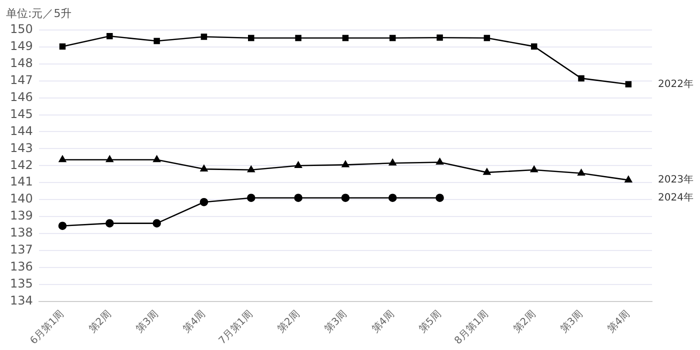  Describe the element at coordinates (21, 181) in the screenshot. I see `y-tick-label: 141` at that location.